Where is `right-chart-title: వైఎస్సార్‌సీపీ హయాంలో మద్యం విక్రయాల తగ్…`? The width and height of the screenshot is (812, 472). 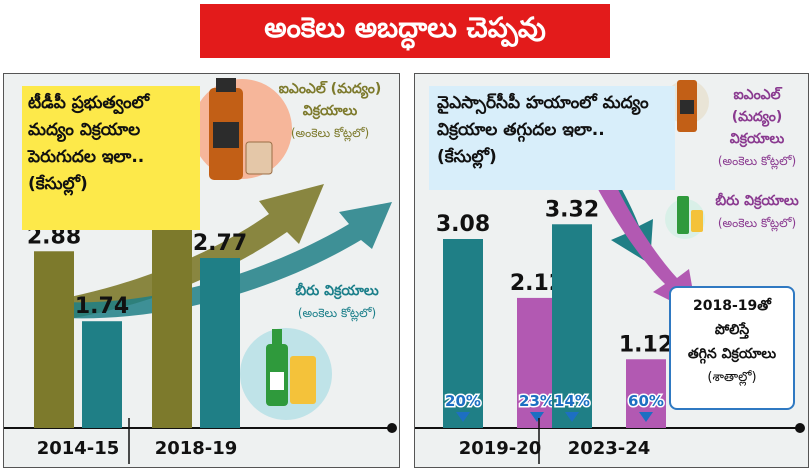 right-chart-title: వైఎస్సార్‌సీపీ హయాంలో మద్యం విక్రయాల తగ్… is located at coordinates (552, 138).